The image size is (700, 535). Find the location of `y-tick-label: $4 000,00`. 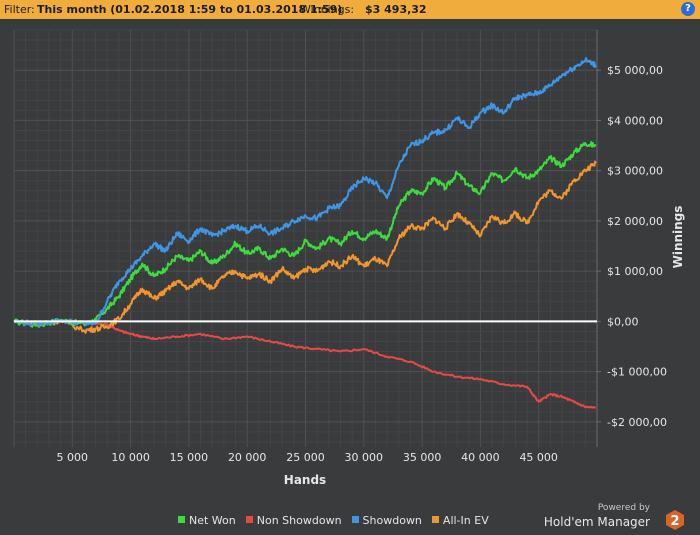

y-tick-label: $4 000,00 is located at coordinates (635, 120).